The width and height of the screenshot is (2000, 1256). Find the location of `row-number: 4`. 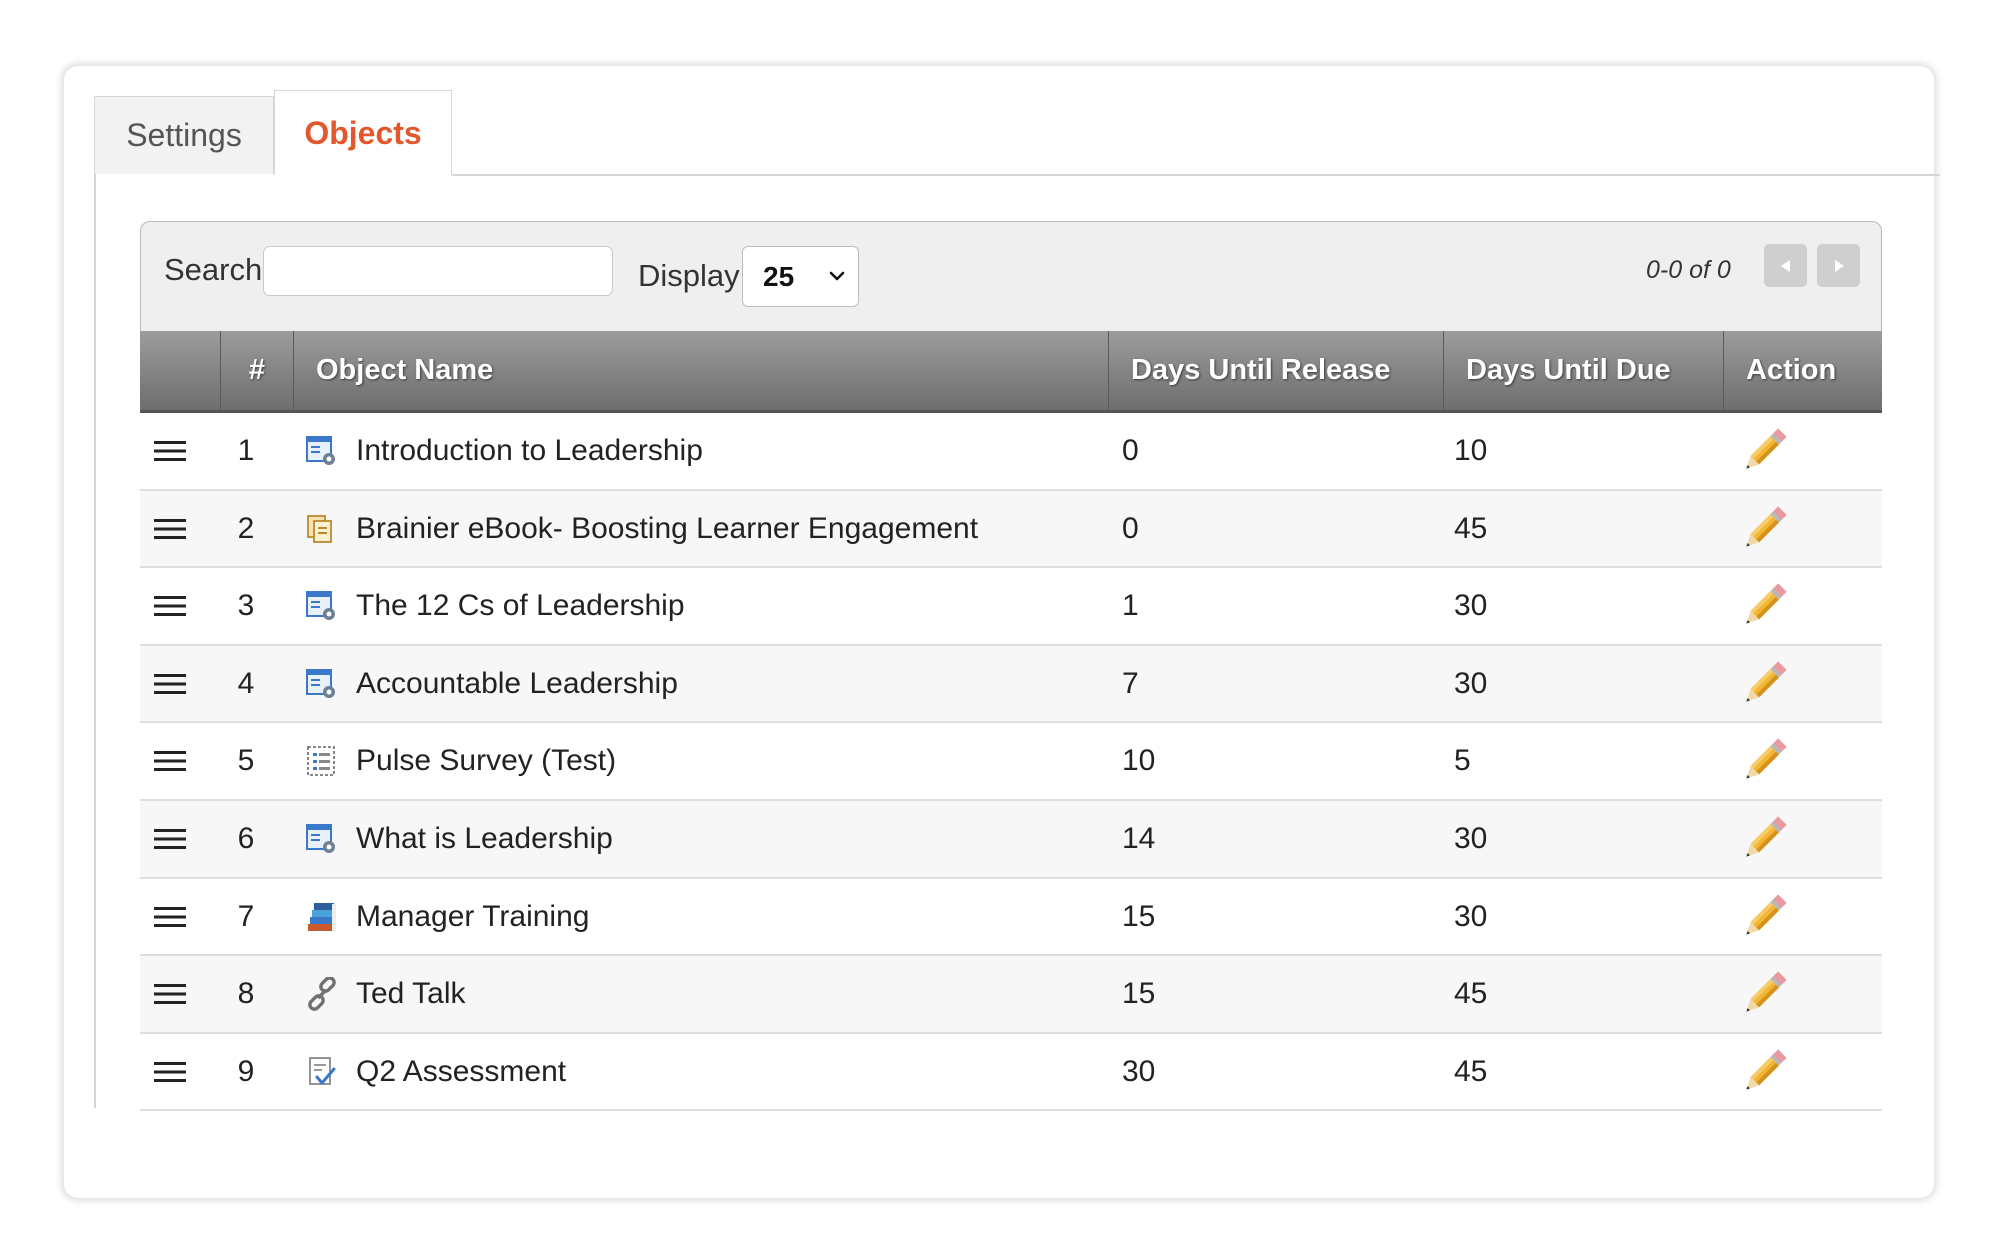

row-number: 4 is located at coordinates (246, 683).